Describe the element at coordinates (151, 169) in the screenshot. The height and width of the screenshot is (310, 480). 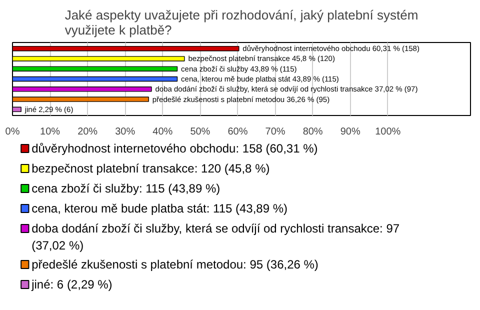
I see `legend-label: bezpečnost platební transakce: 120 (45,8 %)` at that location.